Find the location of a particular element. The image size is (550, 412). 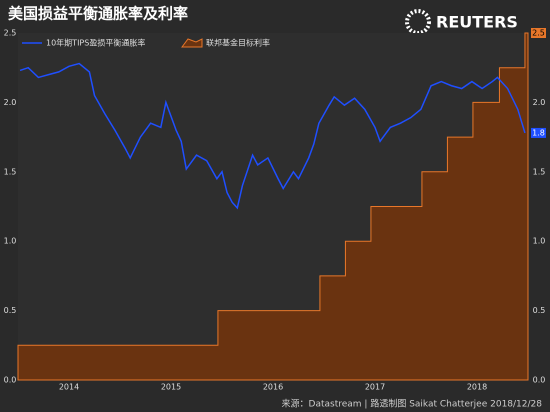

chart-title: 美国损益平衡通胀率及利率 is located at coordinates (98, 14).